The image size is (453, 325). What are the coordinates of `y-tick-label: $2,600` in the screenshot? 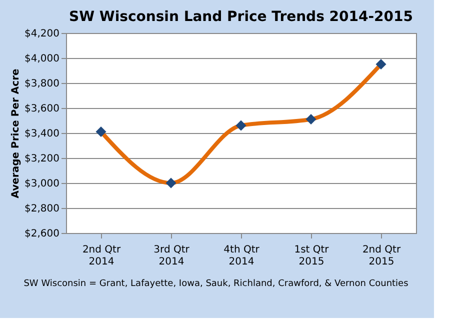 It's located at (42, 234).